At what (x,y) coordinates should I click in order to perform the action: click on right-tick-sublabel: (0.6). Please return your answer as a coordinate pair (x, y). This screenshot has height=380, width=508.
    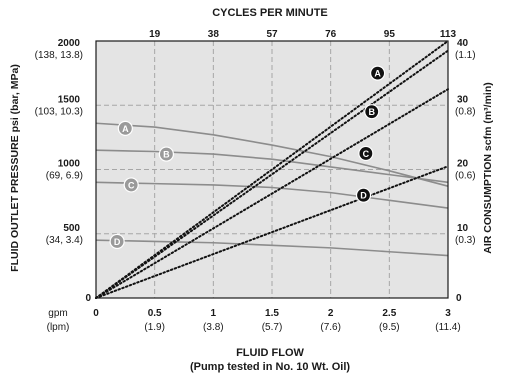
    Looking at the image, I should click on (465, 176).